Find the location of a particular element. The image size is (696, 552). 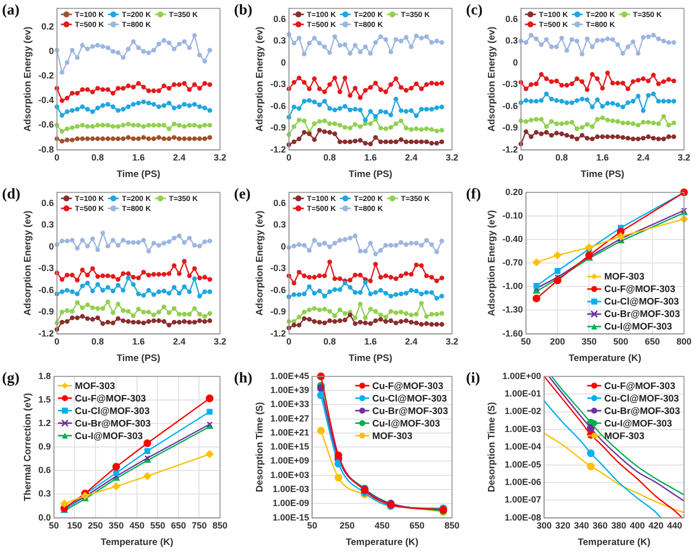

x-tick-label: 800 is located at coordinates (684, 341).